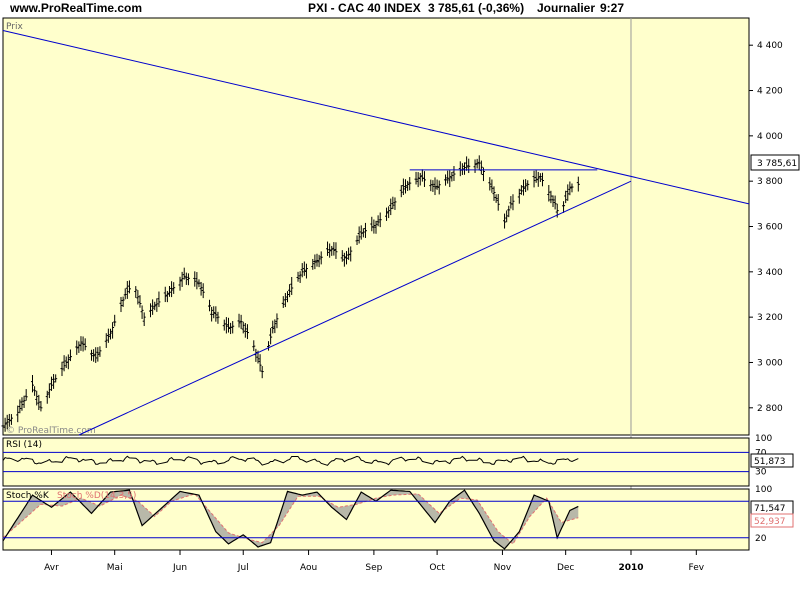 The height and width of the screenshot is (600, 800). What do you see at coordinates (761, 453) in the screenshot?
I see `rsi-axis-label: 70` at bounding box center [761, 453].